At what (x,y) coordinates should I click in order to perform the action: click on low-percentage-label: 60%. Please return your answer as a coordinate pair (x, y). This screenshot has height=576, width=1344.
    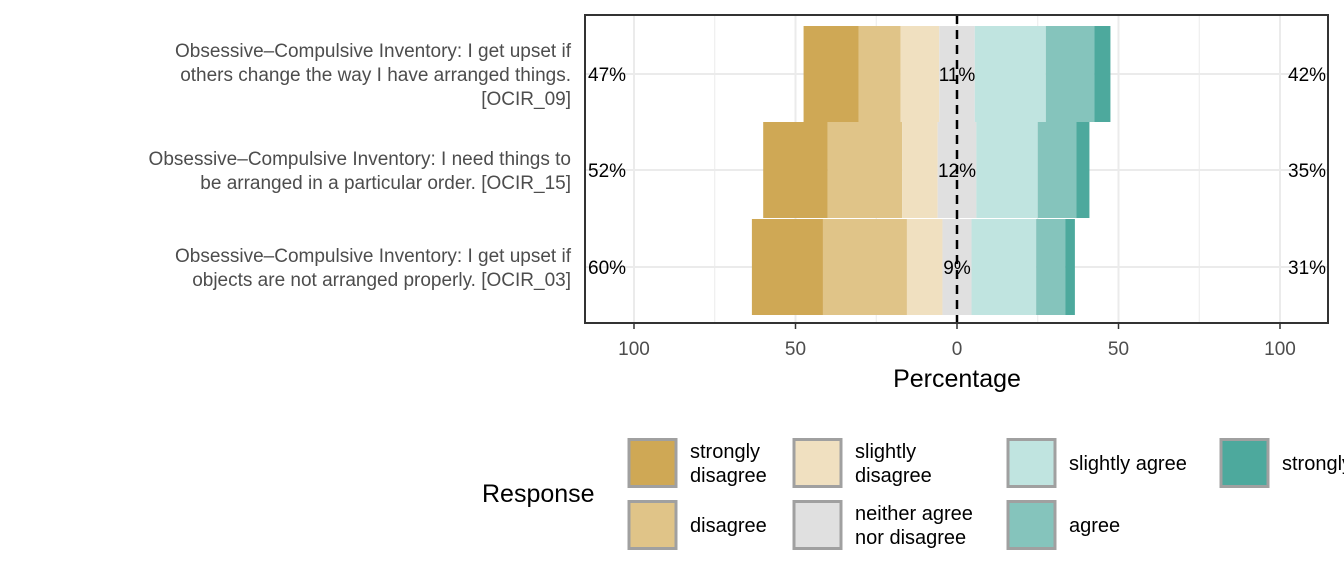
    Looking at the image, I should click on (607, 268).